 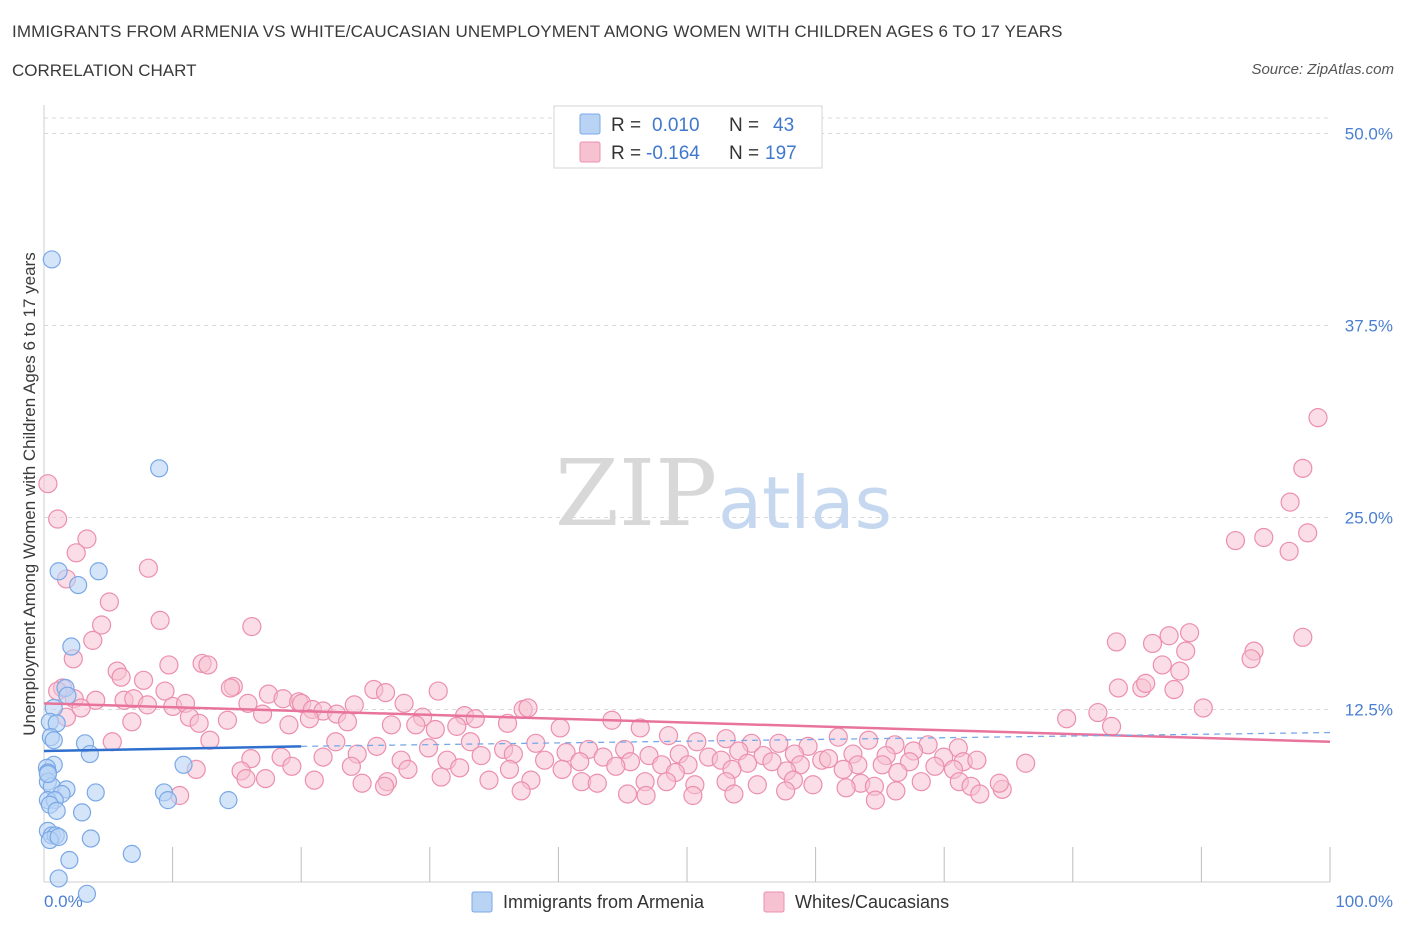 I want to click on x-tick-label-min: 0.0%, so click(x=63, y=901).